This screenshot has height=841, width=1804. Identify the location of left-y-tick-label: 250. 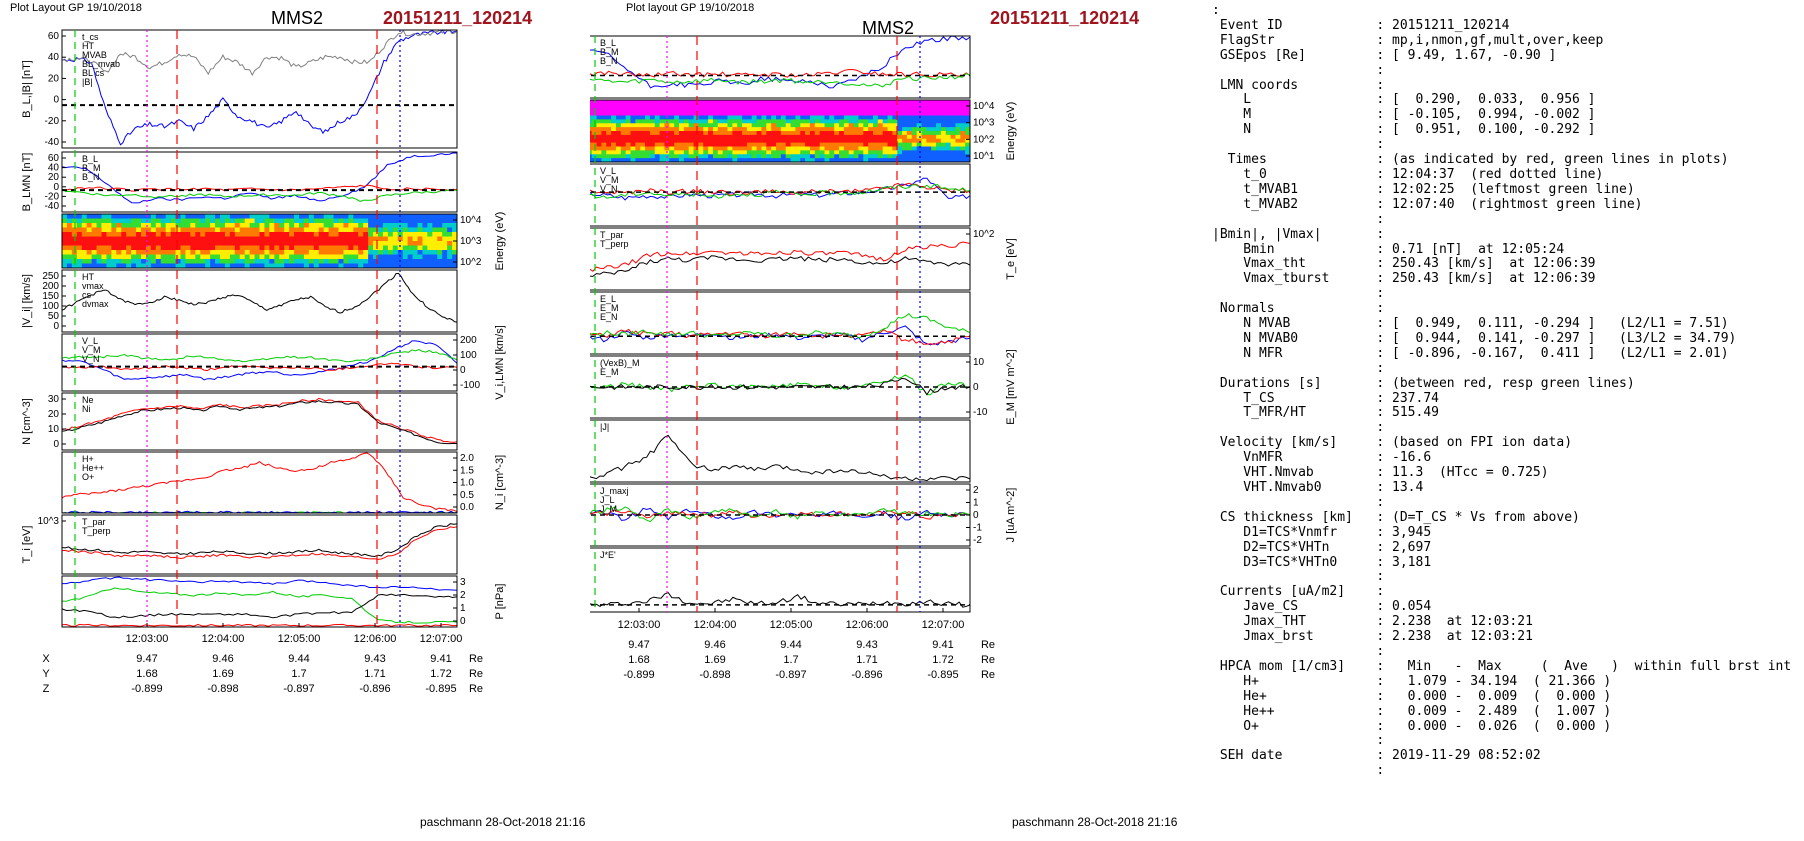
(50, 276).